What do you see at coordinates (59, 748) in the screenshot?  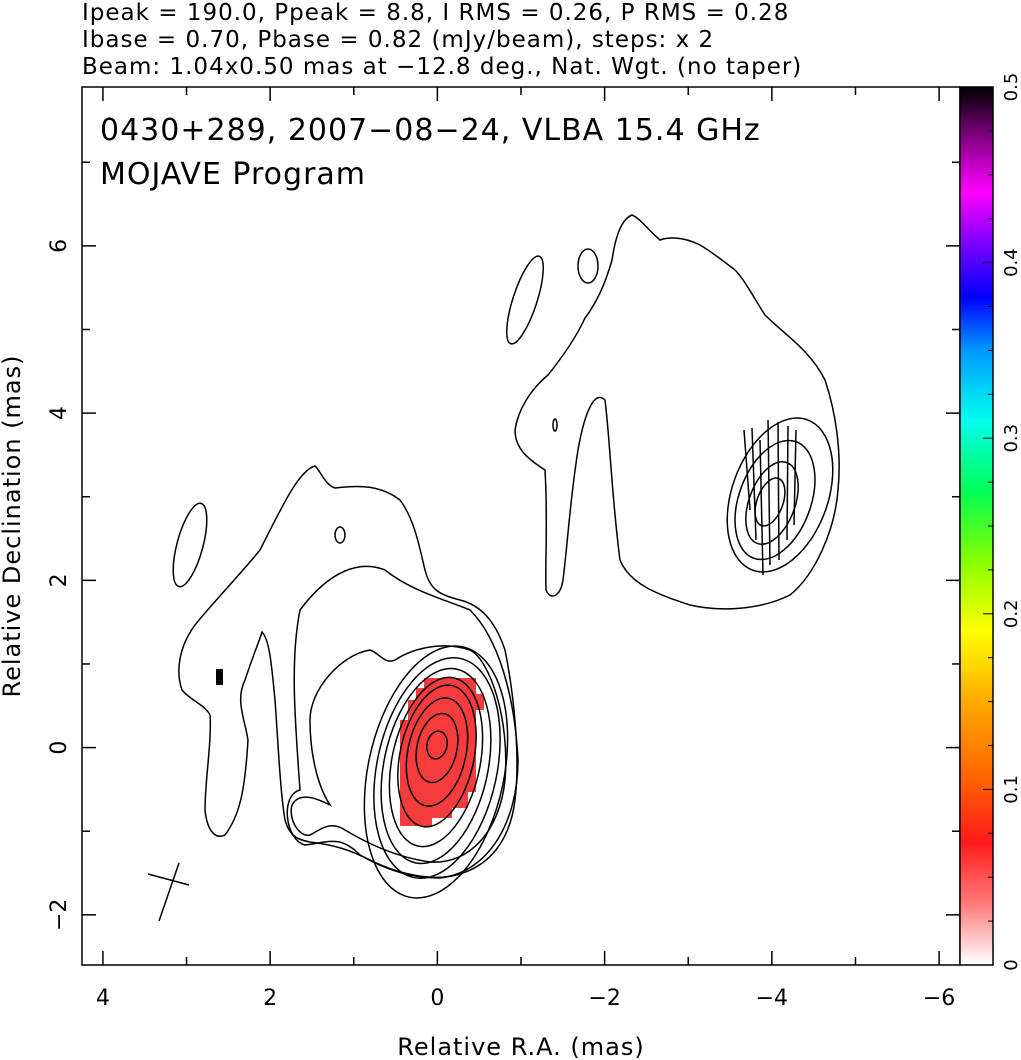 I see `y-tick-label: 0` at bounding box center [59, 748].